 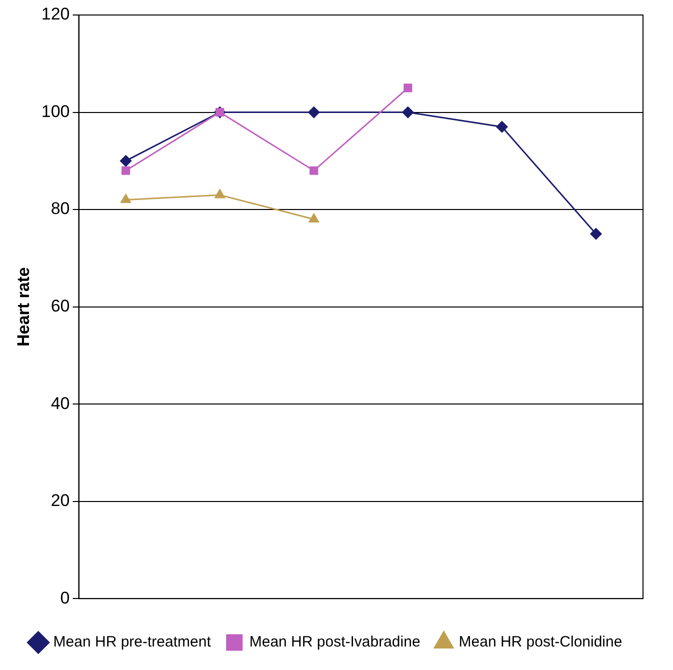 I want to click on y-tick-label: 80, so click(x=60, y=208).